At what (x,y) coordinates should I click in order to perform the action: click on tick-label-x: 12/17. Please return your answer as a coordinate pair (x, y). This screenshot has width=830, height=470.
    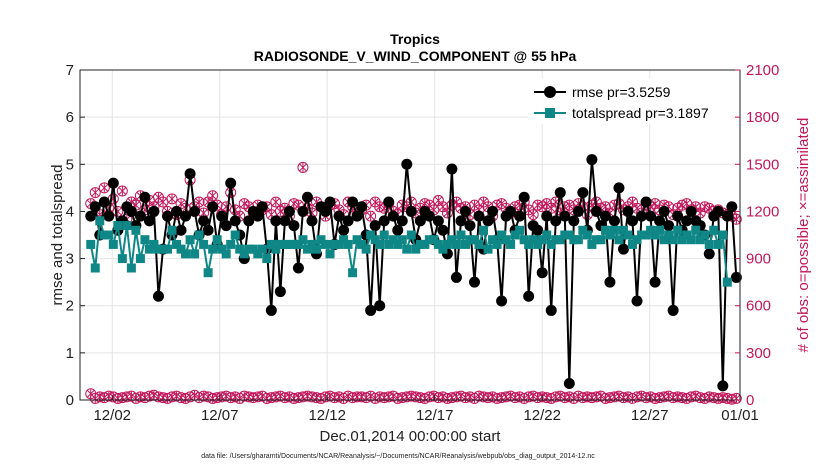
    Looking at the image, I should click on (435, 415).